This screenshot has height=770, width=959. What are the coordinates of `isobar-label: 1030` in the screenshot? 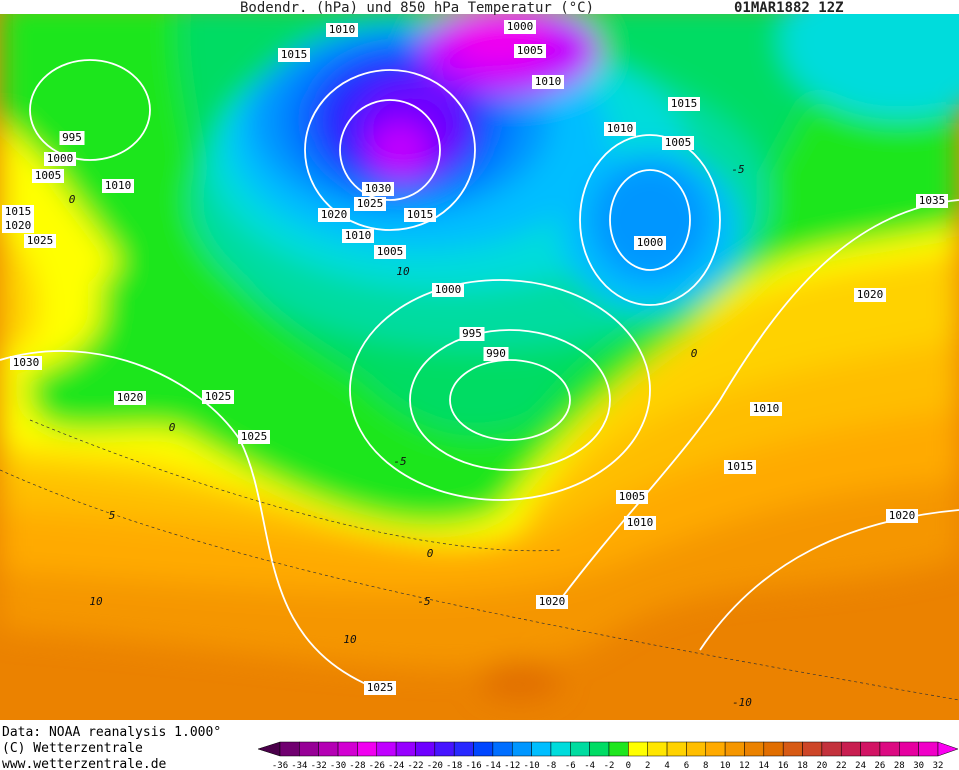 It's located at (378, 188).